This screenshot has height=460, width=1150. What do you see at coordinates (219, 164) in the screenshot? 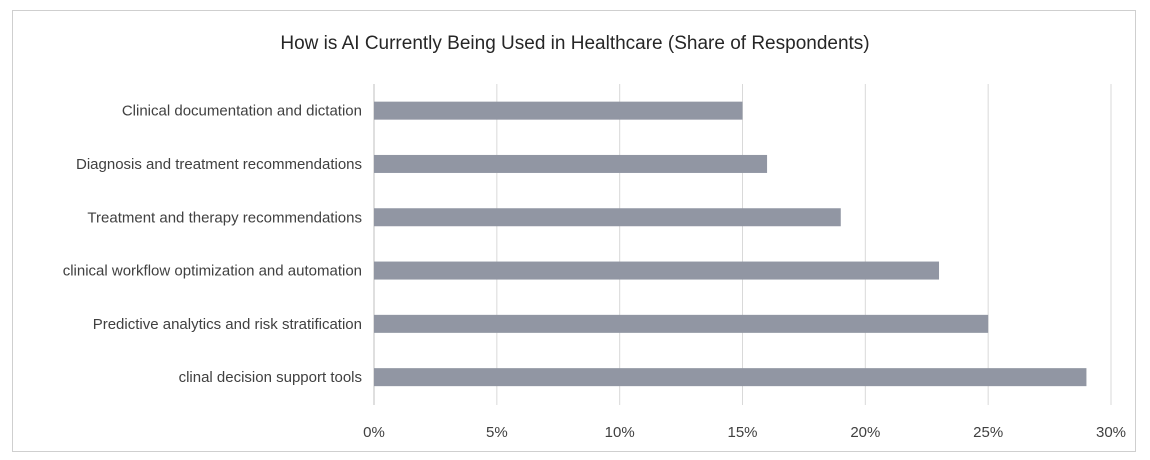
I see `category-label: Diagnosis and treatment recommendations` at bounding box center [219, 164].